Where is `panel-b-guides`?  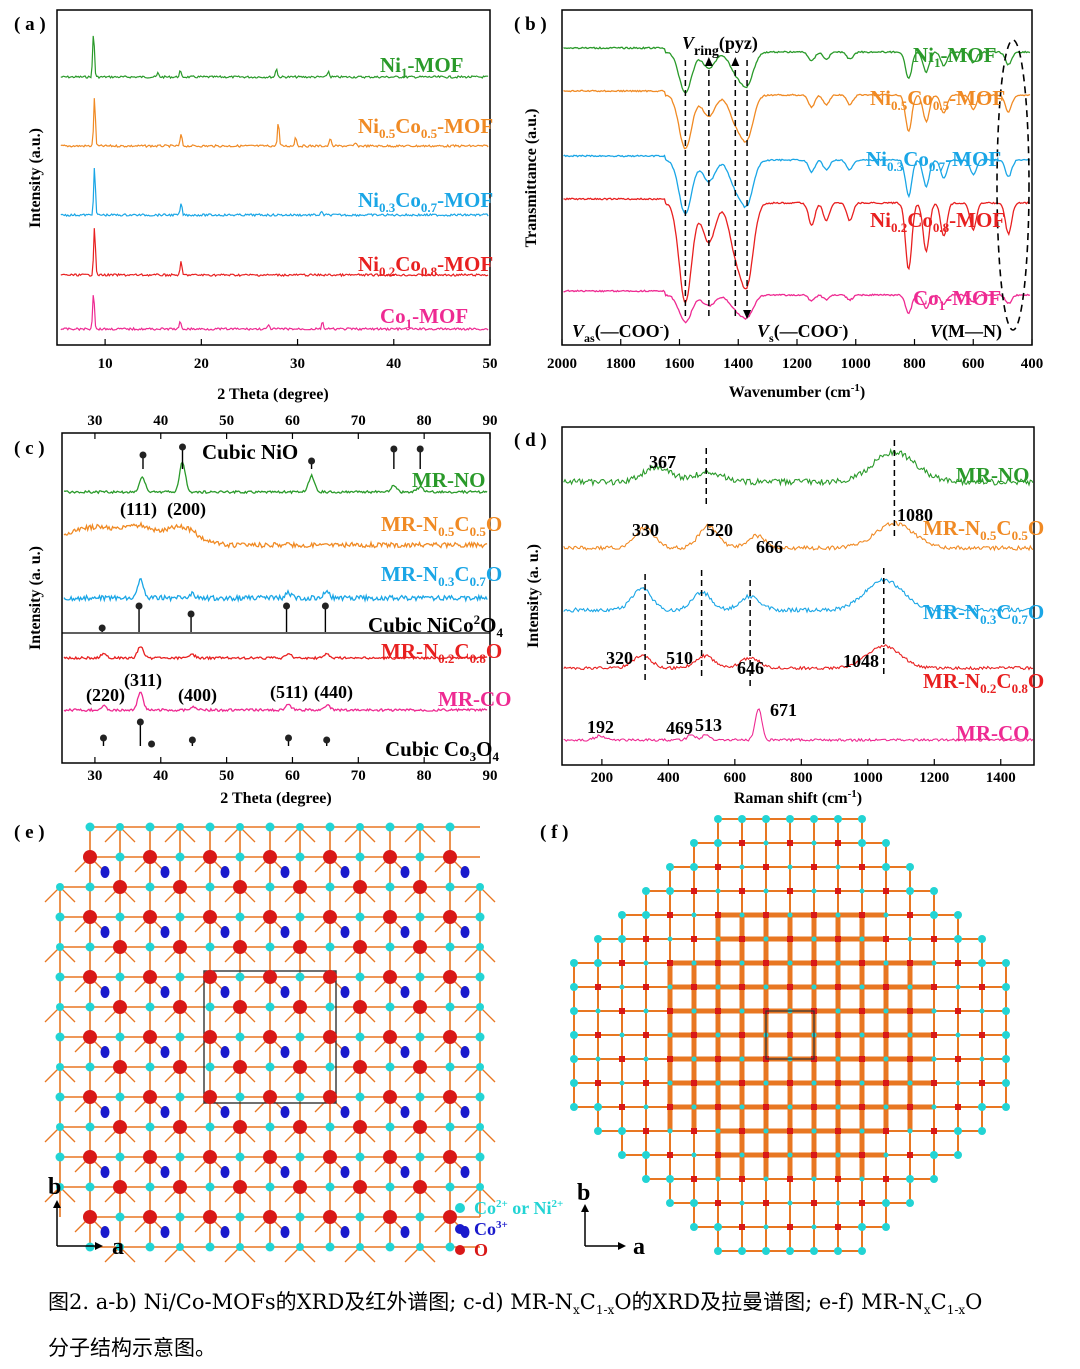 panel-b-guides is located at coordinates (857, 185).